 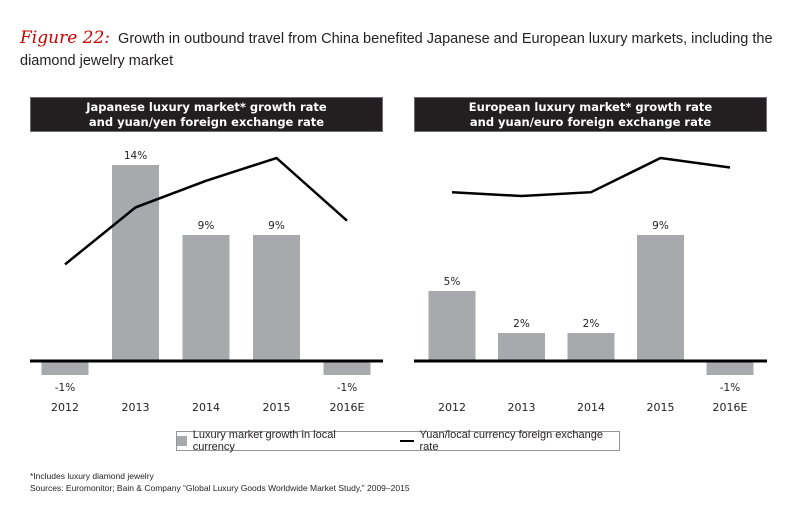 What do you see at coordinates (347, 388) in the screenshot?
I see `left-bar-label-2016e: -1%` at bounding box center [347, 388].